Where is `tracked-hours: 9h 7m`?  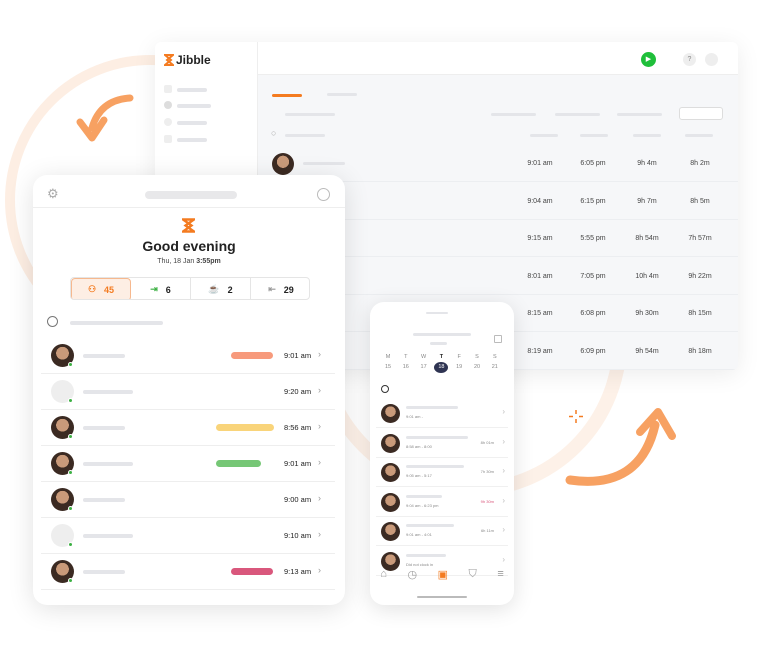 tracked-hours: 9h 7m is located at coordinates (647, 201).